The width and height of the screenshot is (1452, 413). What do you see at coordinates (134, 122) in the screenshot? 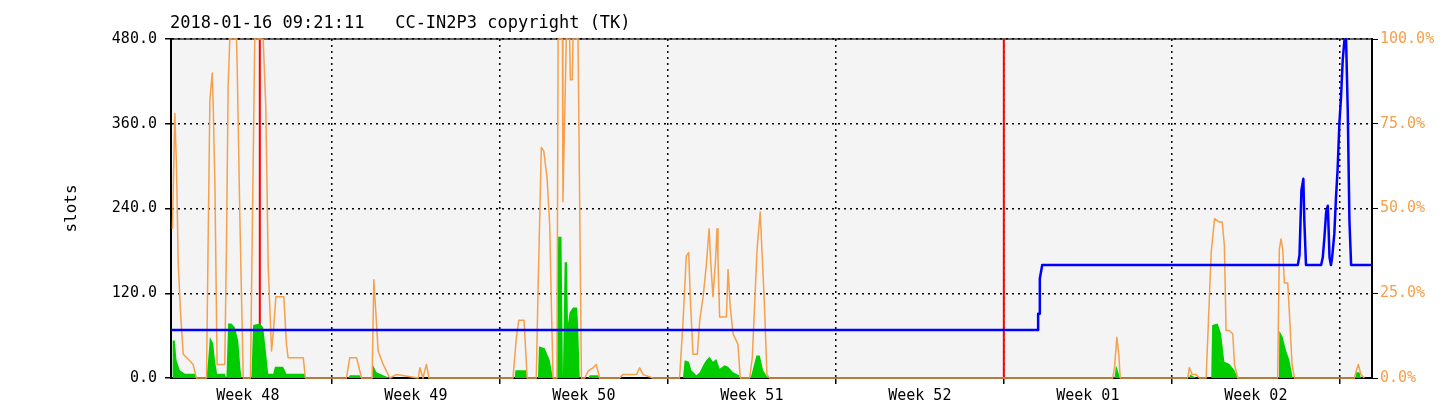
I see `y-tick-label: 360.0` at bounding box center [134, 122].